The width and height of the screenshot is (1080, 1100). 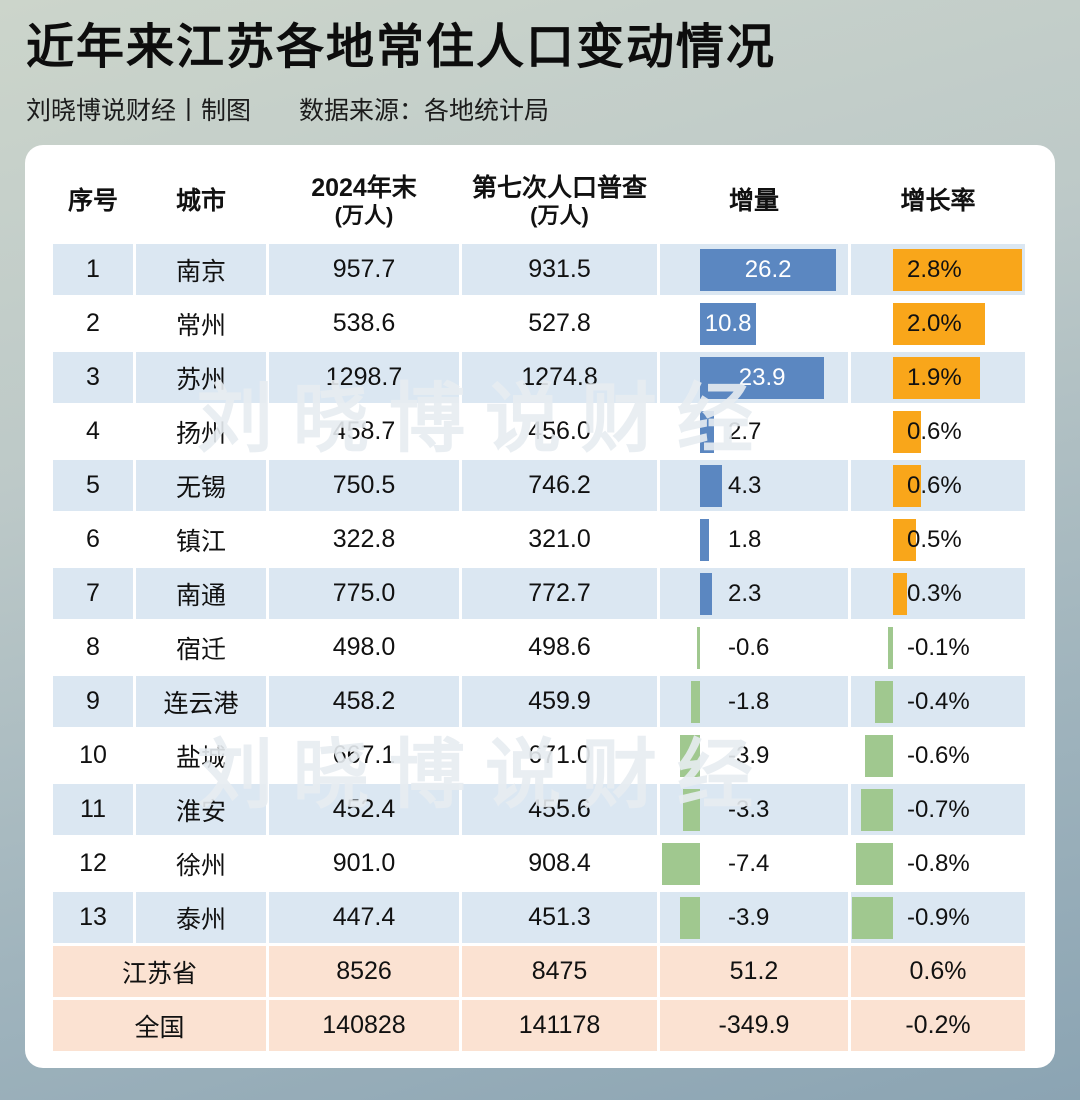 What do you see at coordinates (754, 1026) in the screenshot?
I see `delta-value: -349.9` at bounding box center [754, 1026].